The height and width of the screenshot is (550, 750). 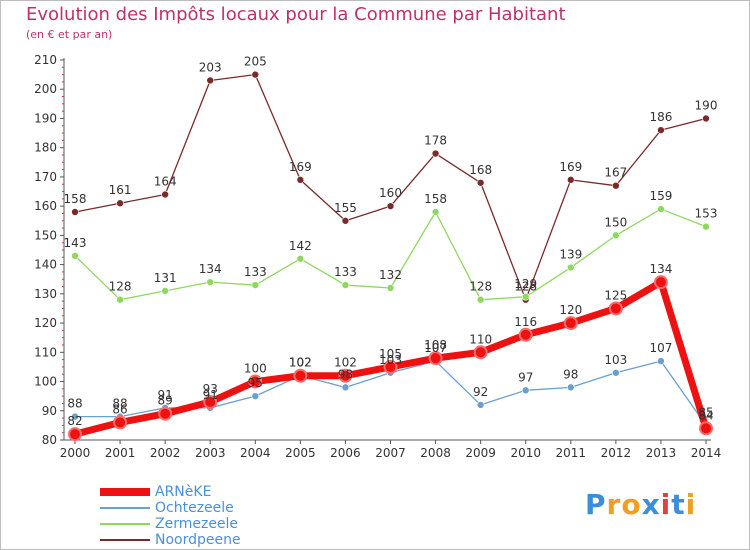 I want to click on data-label-2: 129, so click(x=525, y=284).